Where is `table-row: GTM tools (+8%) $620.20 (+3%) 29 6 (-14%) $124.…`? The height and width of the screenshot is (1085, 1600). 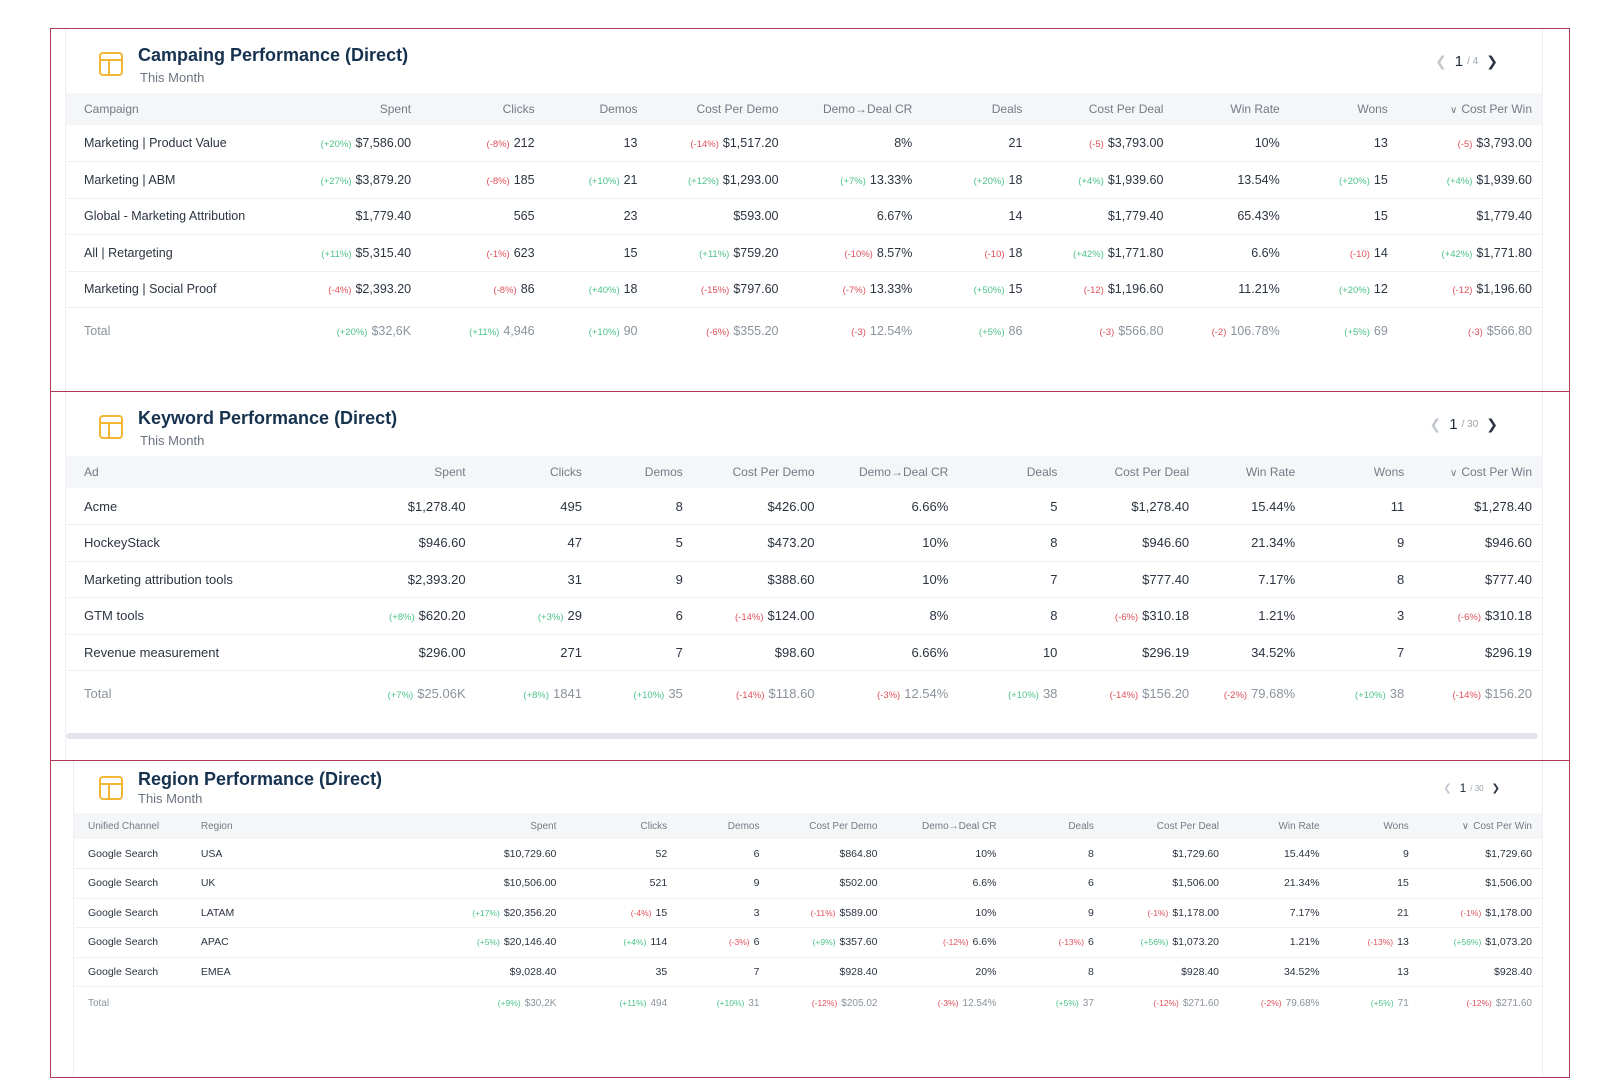 table-row: GTM tools (+8%) $620.20 (+3%) 29 6 (-14%) $124.… is located at coordinates (804, 616).